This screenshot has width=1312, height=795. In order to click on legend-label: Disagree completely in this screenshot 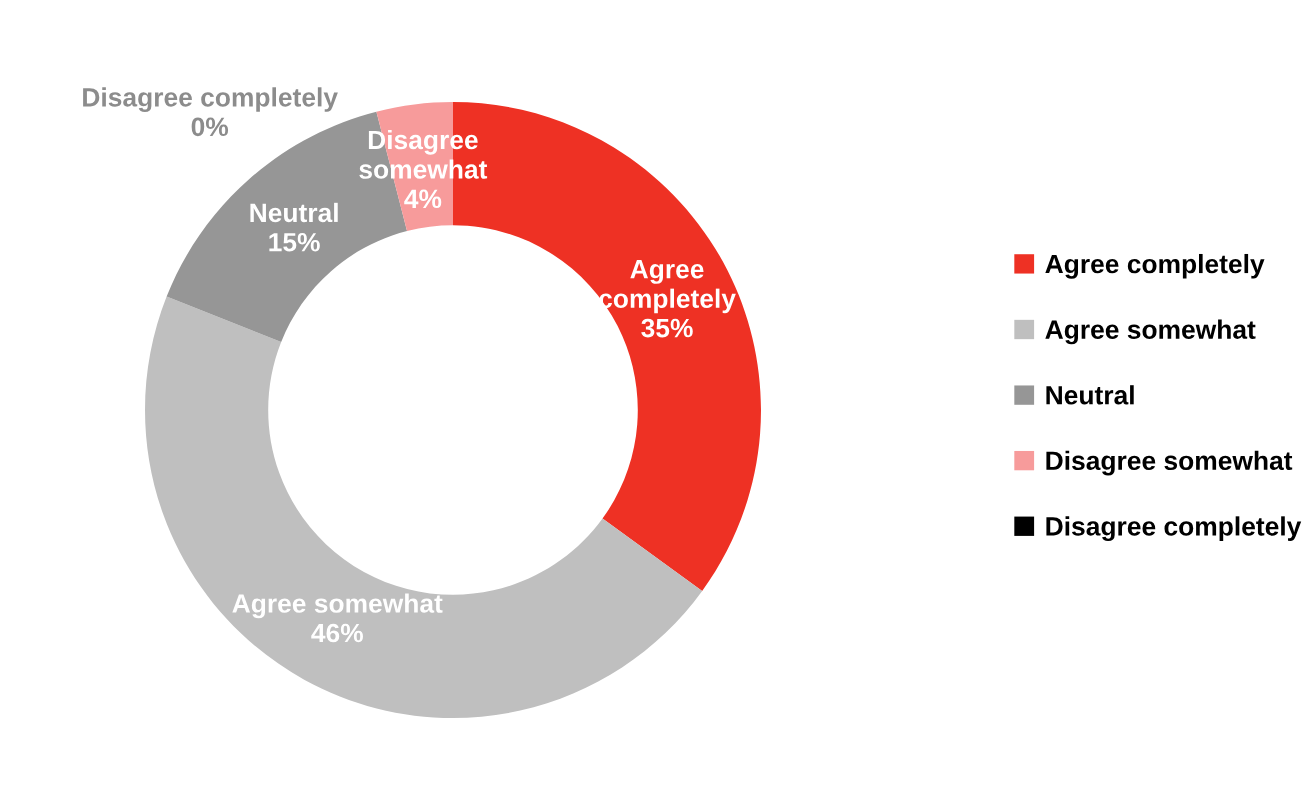, I will do `click(1174, 529)`.